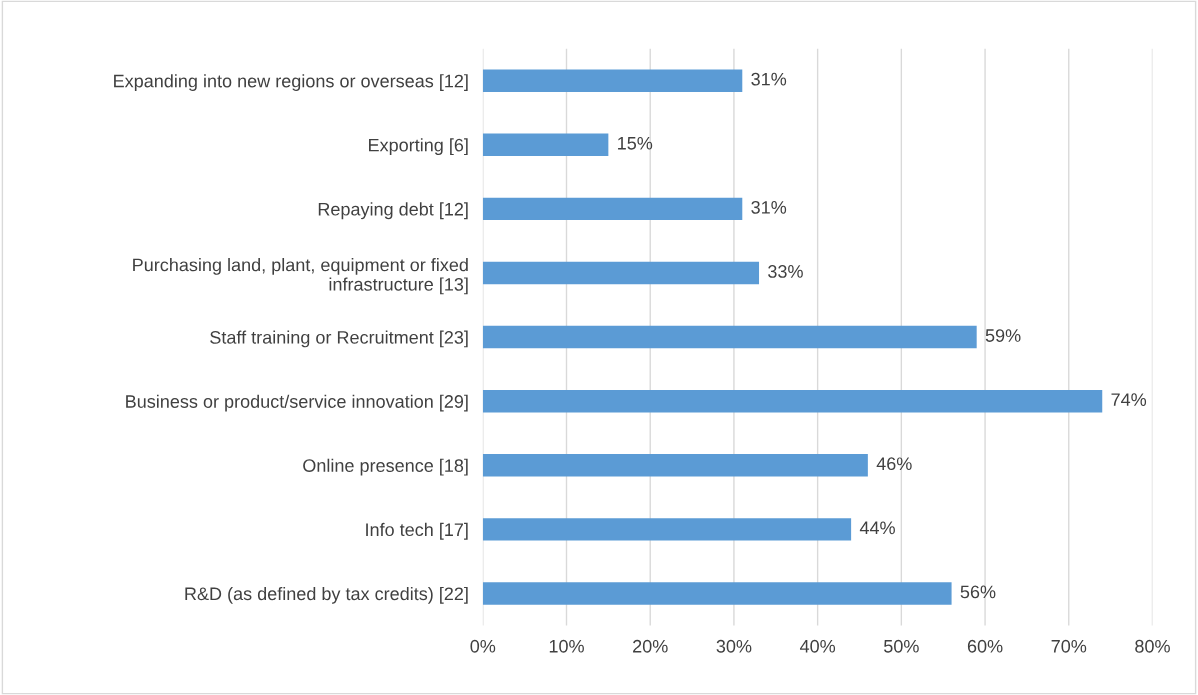 The image size is (1198, 695). I want to click on data-label: 33%, so click(785, 271).